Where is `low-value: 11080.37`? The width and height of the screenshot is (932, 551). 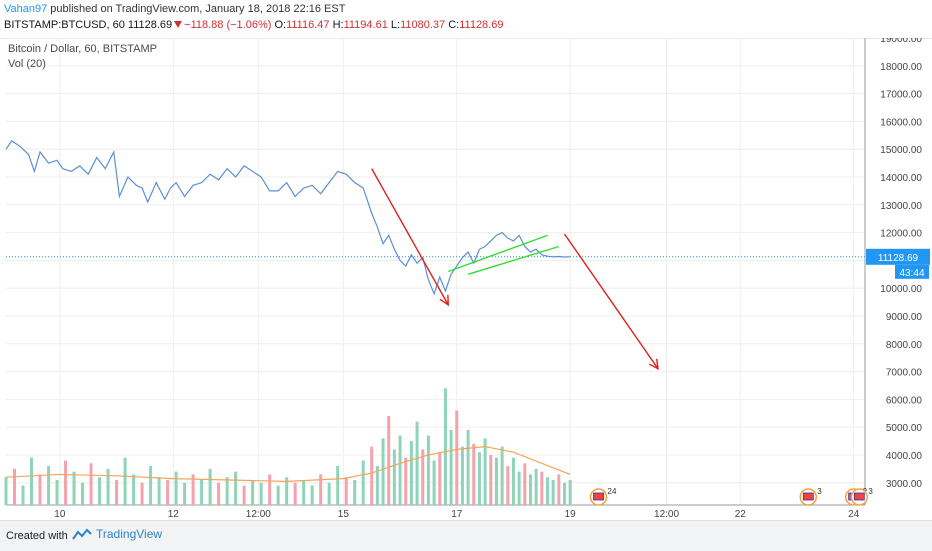
low-value: 11080.37 is located at coordinates (423, 25).